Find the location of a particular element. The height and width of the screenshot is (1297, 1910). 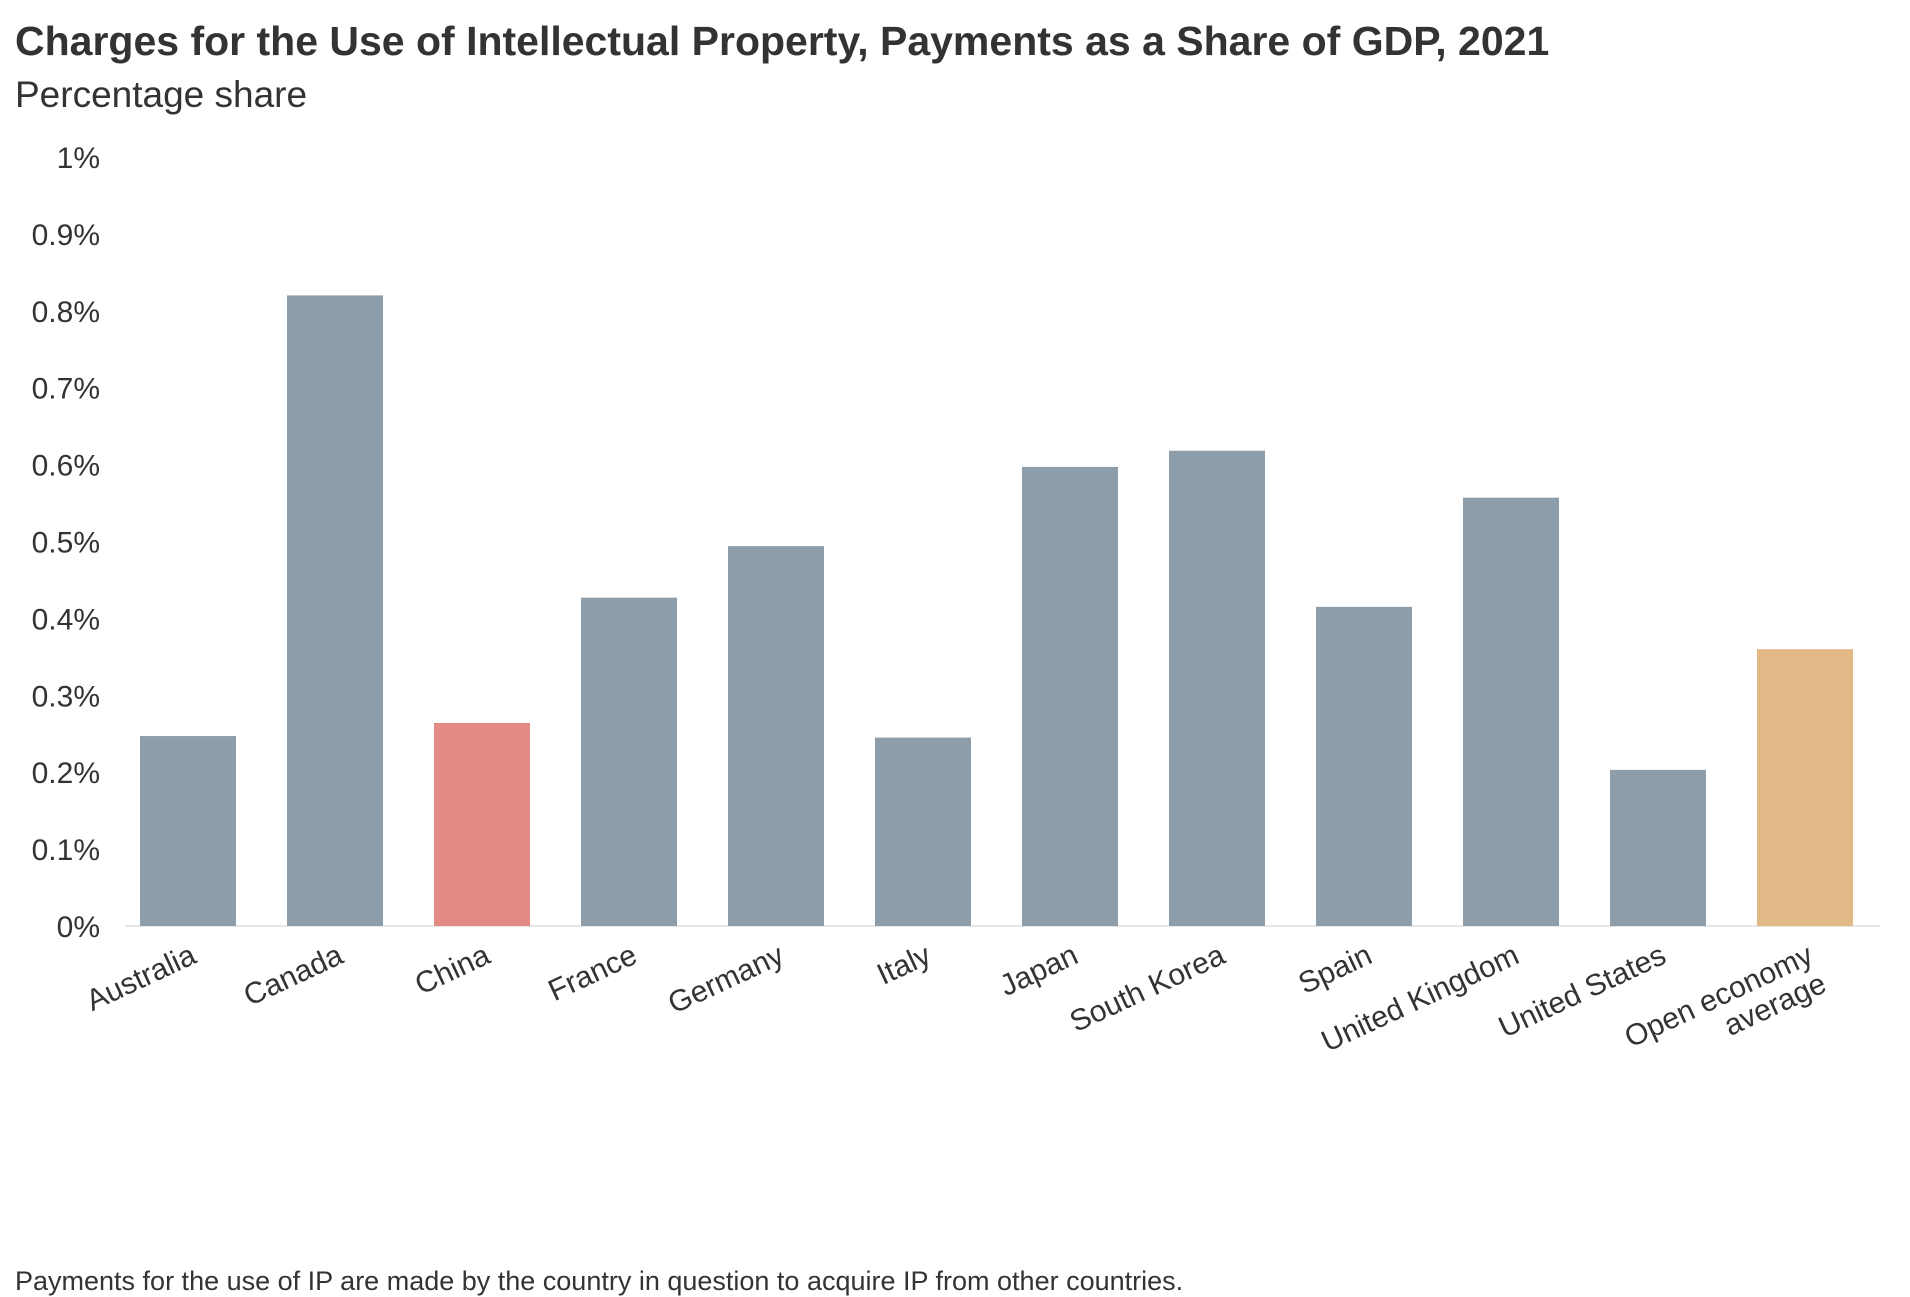

x-tick-label: South Korea is located at coordinates (1147, 988).